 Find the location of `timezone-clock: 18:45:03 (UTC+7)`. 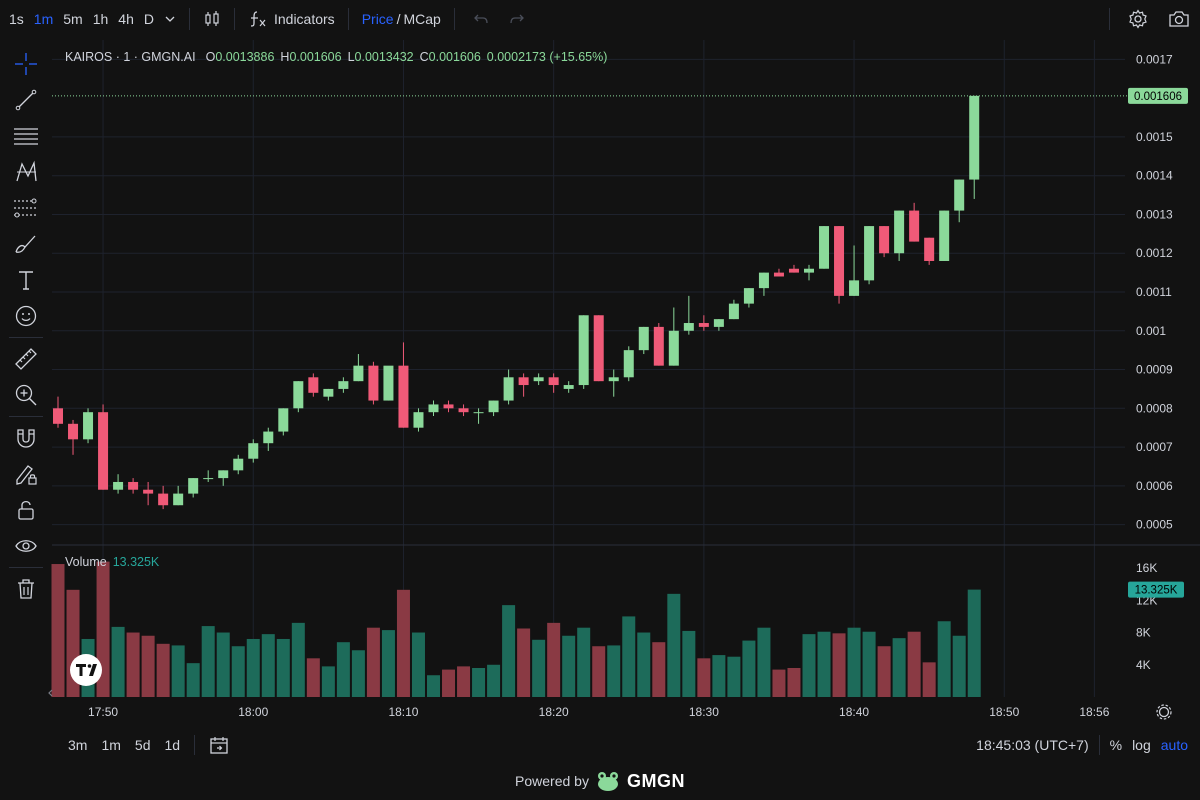

timezone-clock: 18:45:03 (UTC+7) is located at coordinates (1032, 745).